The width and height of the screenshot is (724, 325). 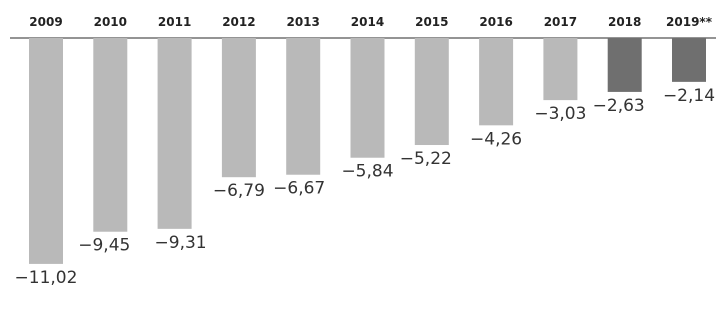 What do you see at coordinates (689, 96) in the screenshot?
I see `value-label-2019: −2,14` at bounding box center [689, 96].